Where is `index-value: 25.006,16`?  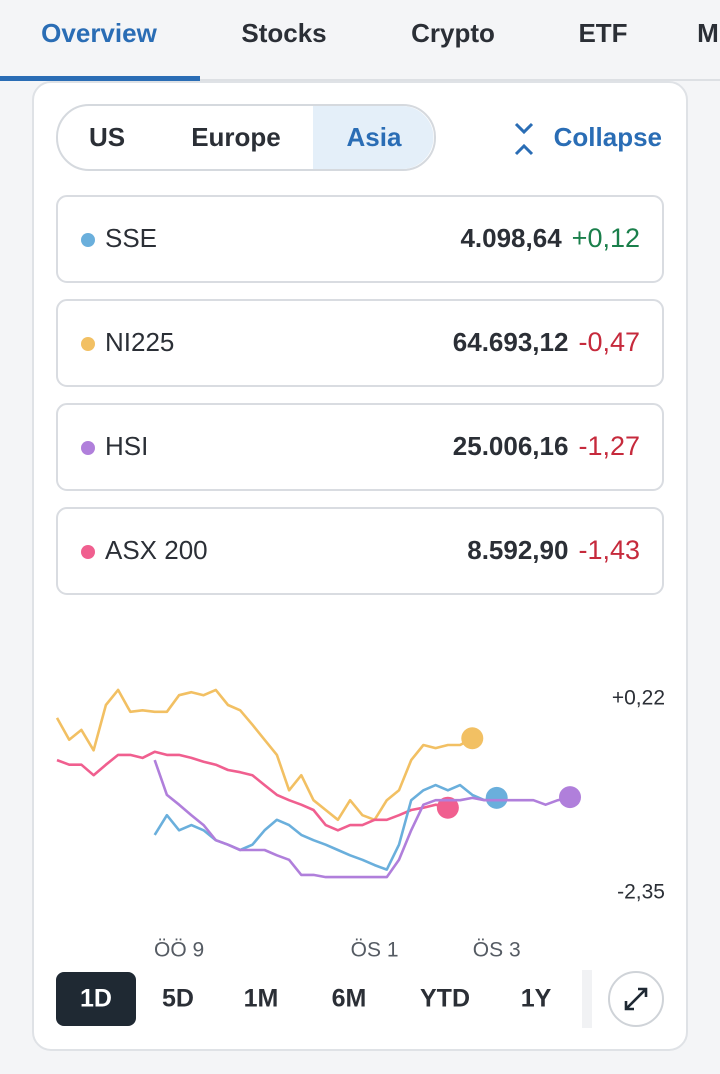 index-value: 25.006,16 is located at coordinates (511, 446).